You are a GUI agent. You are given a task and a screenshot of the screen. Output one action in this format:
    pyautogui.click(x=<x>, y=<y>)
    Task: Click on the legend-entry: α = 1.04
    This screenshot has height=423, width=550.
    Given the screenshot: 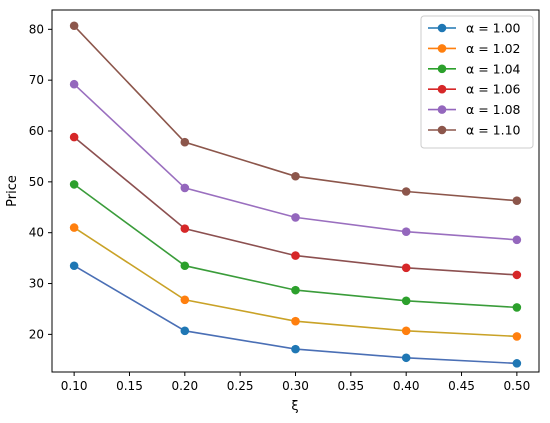 What is the action you would take?
    pyautogui.click(x=474, y=68)
    